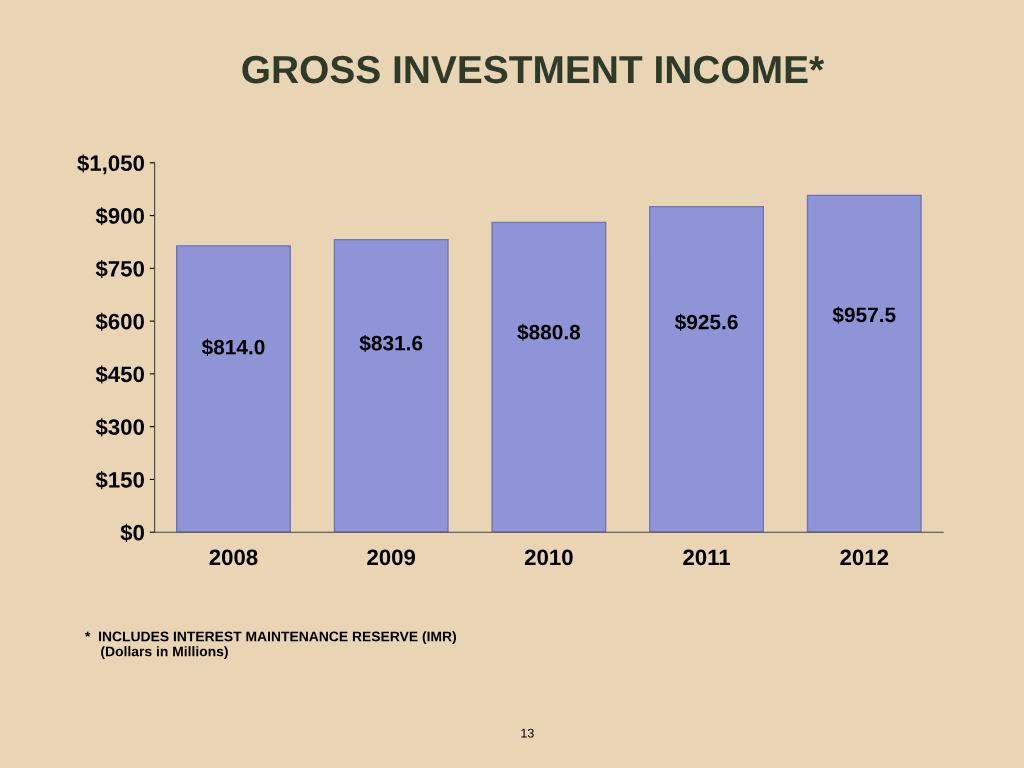 Image resolution: width=1024 pixels, height=768 pixels. Describe the element at coordinates (119, 269) in the screenshot. I see `y-tick-label: $750` at that location.